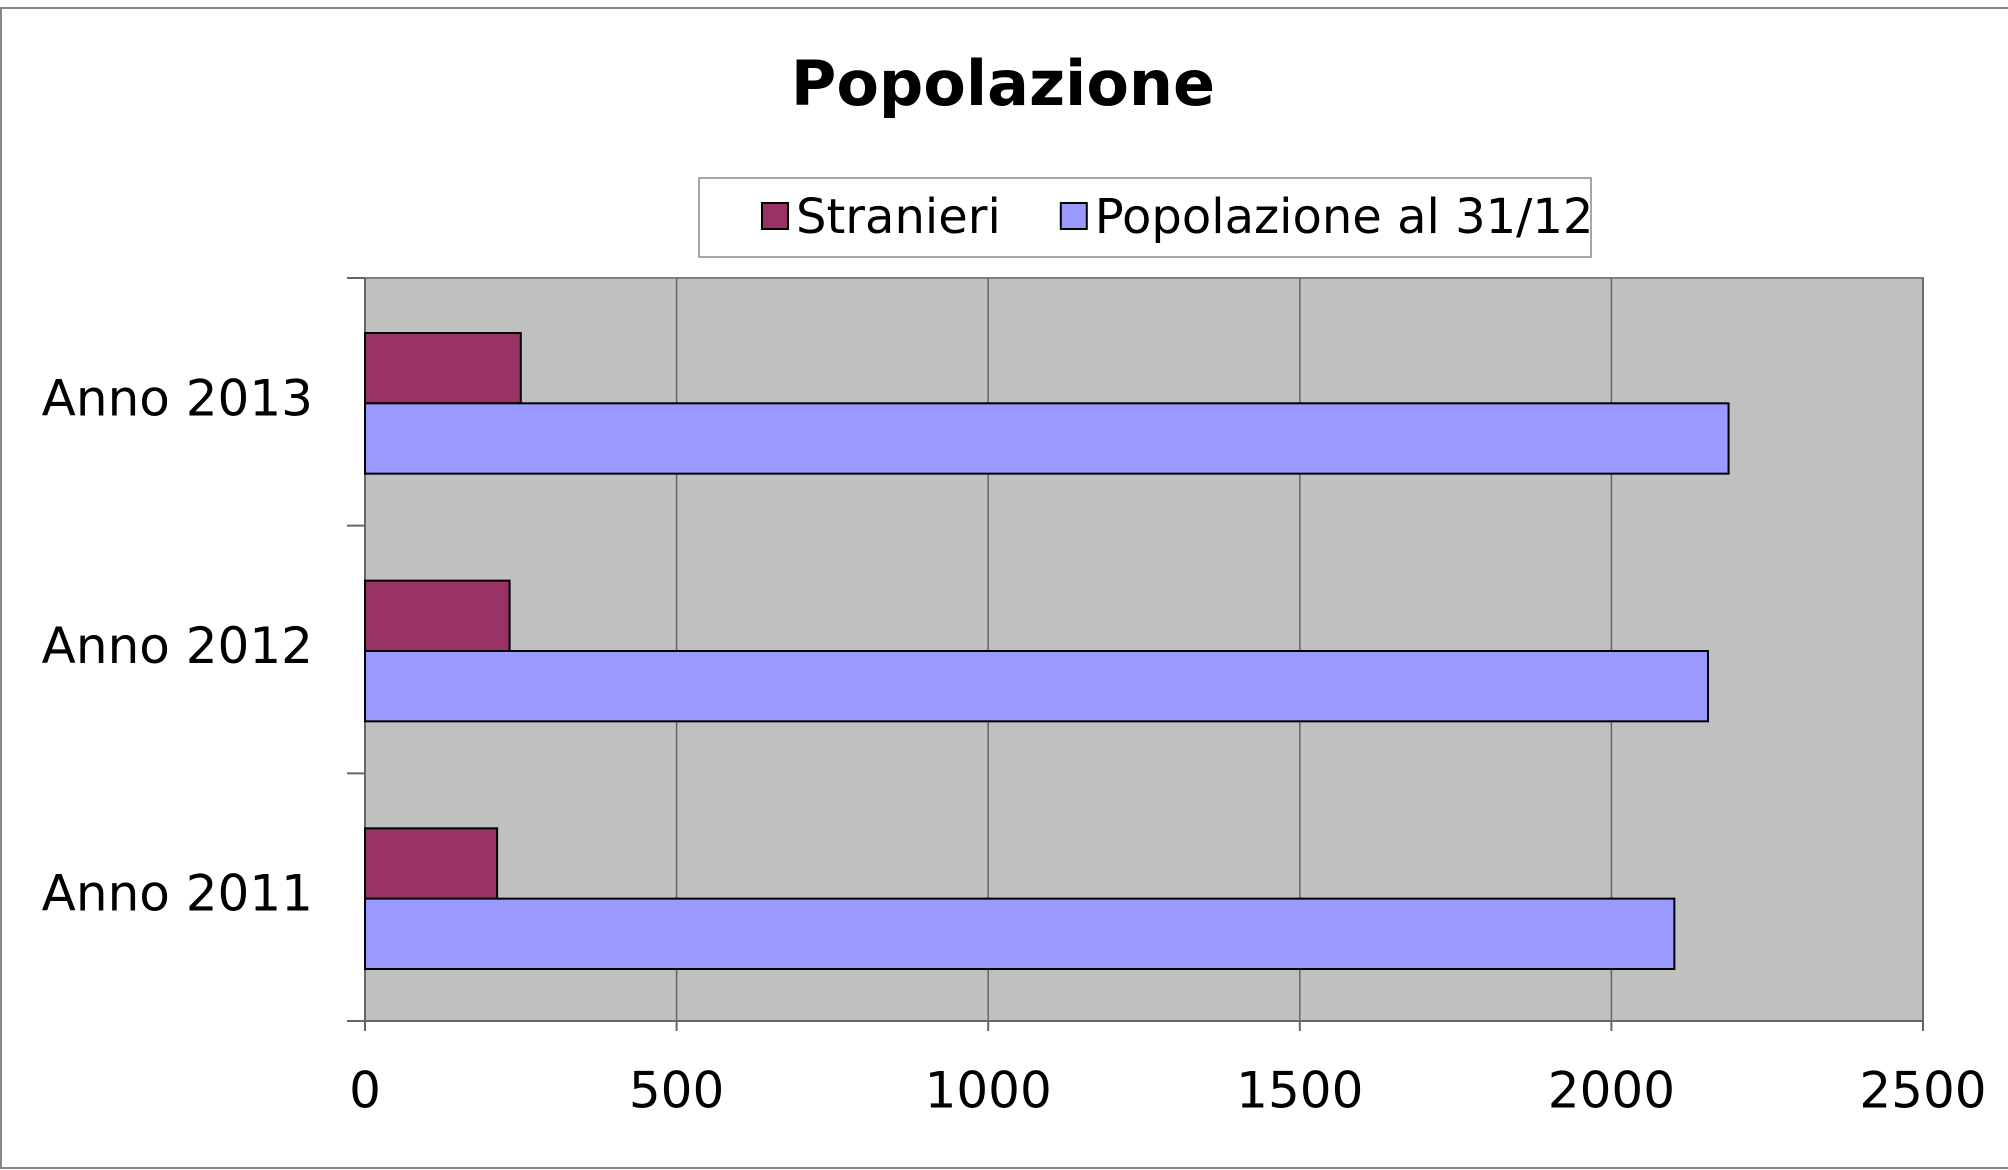 The width and height of the screenshot is (2008, 1170). I want to click on y-tick-label: Anno 2012, so click(177, 646).